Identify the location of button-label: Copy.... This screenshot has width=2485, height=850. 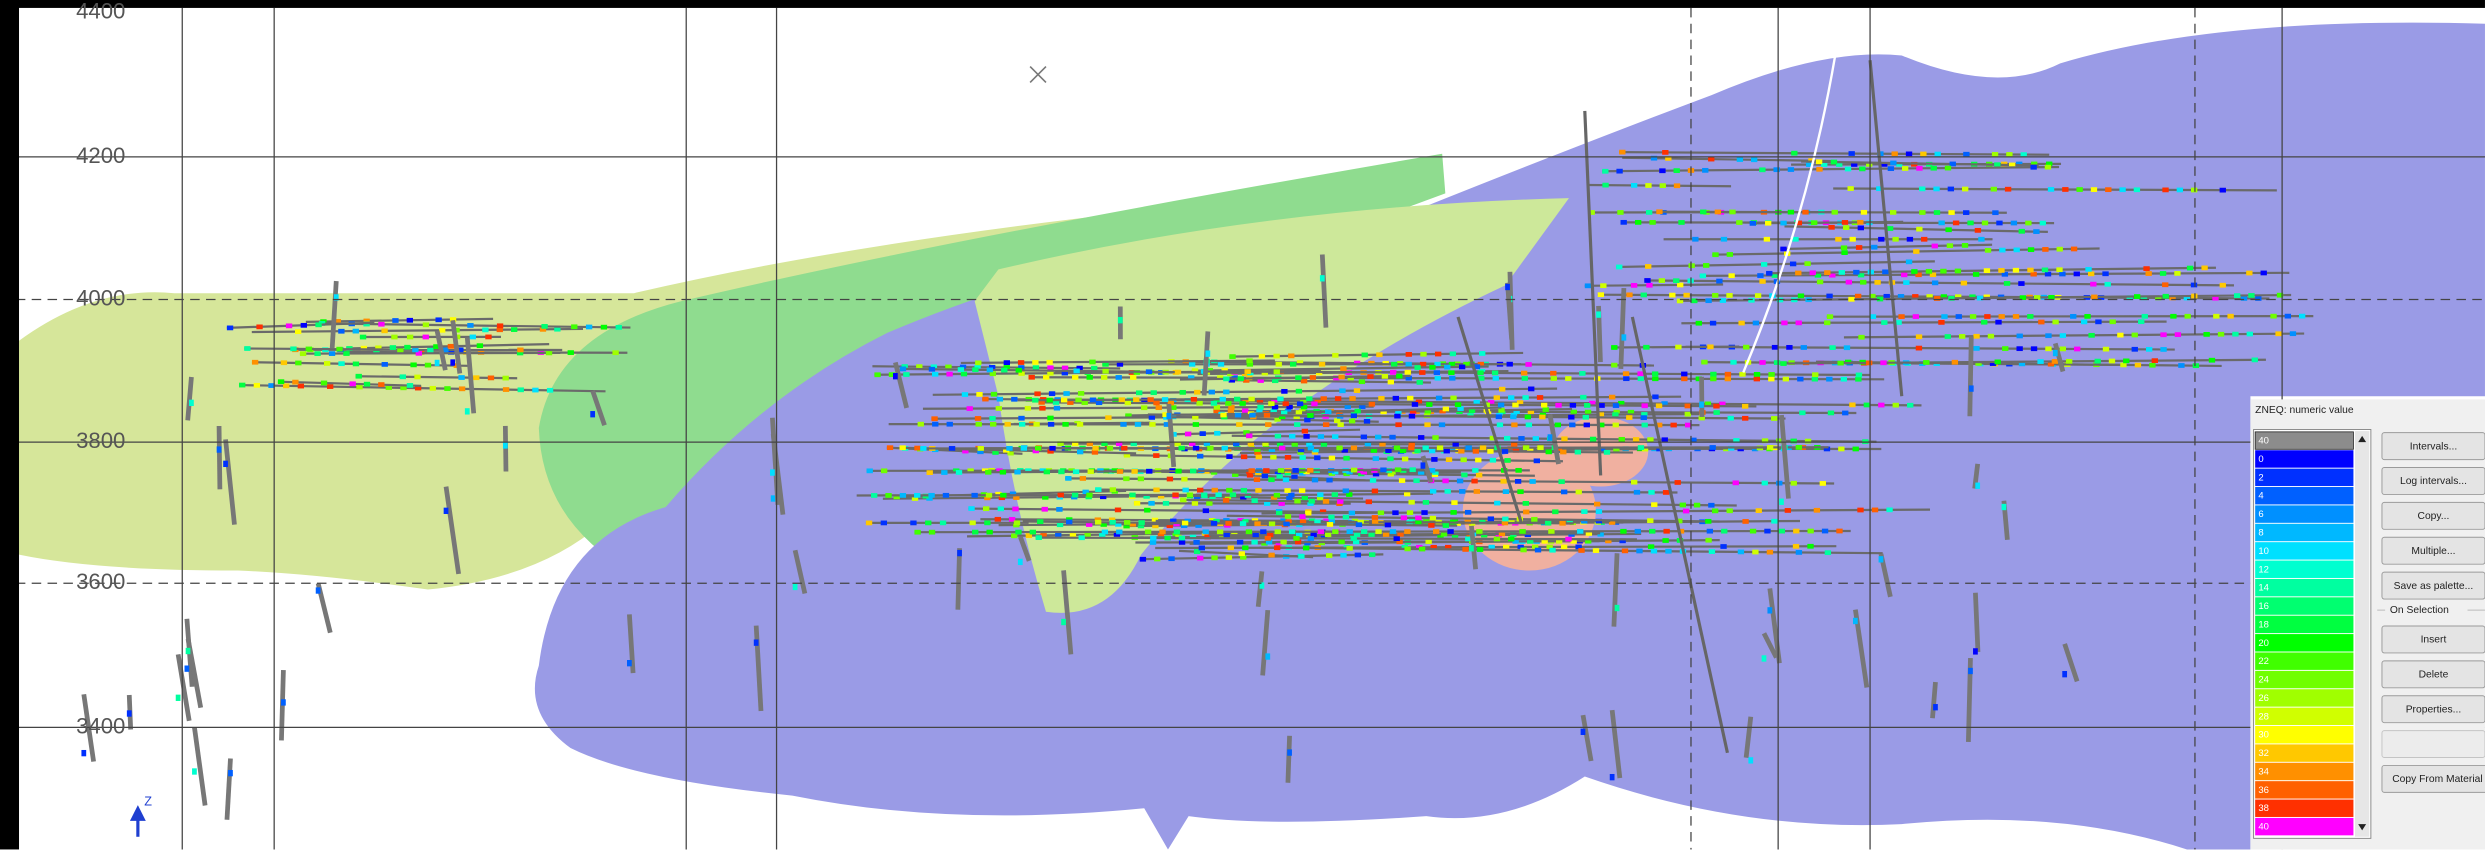
(2434, 516).